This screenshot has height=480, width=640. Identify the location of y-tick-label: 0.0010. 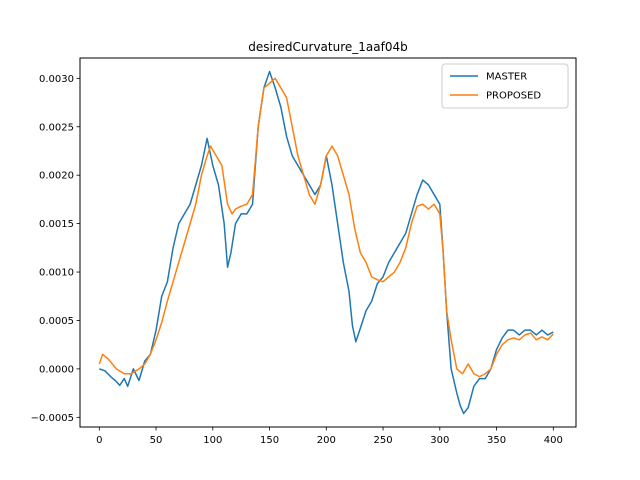
(56, 273).